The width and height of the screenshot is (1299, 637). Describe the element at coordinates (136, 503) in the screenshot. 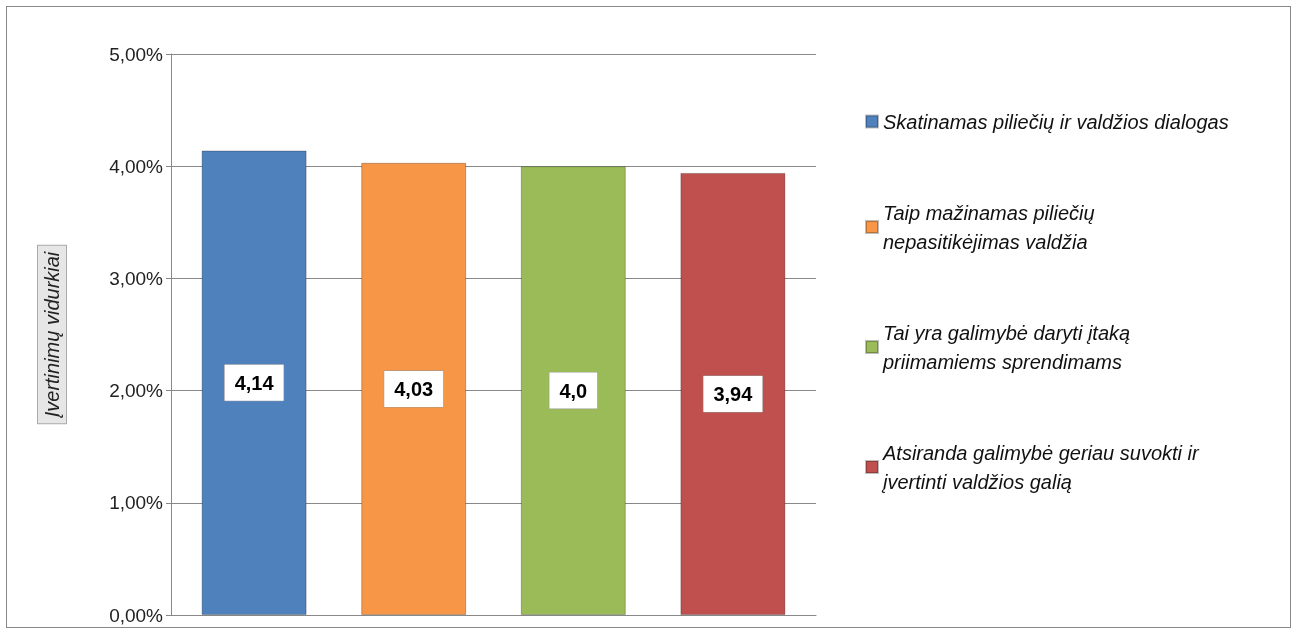

I see `y-tick-label: 1,00%` at that location.